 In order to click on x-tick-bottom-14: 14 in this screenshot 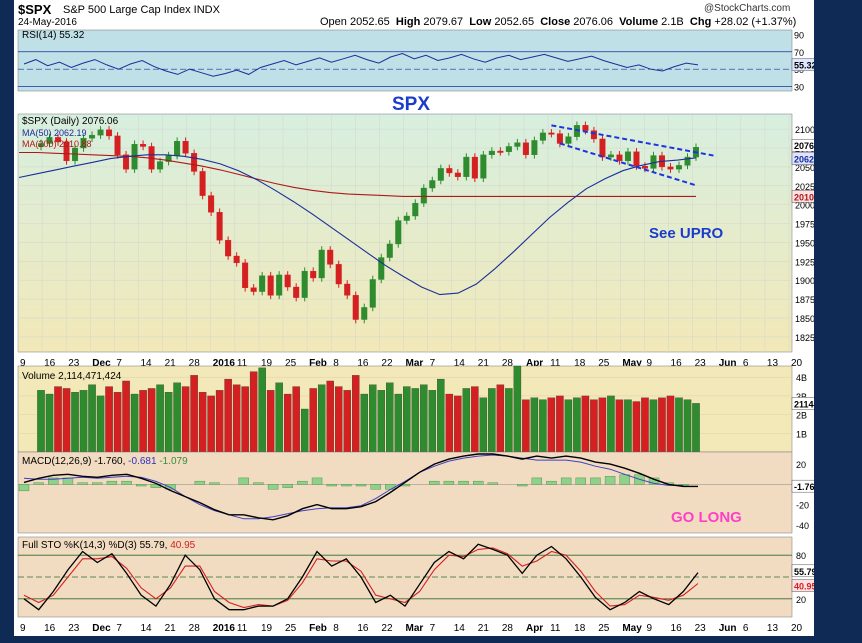, I will do `click(146, 628)`.